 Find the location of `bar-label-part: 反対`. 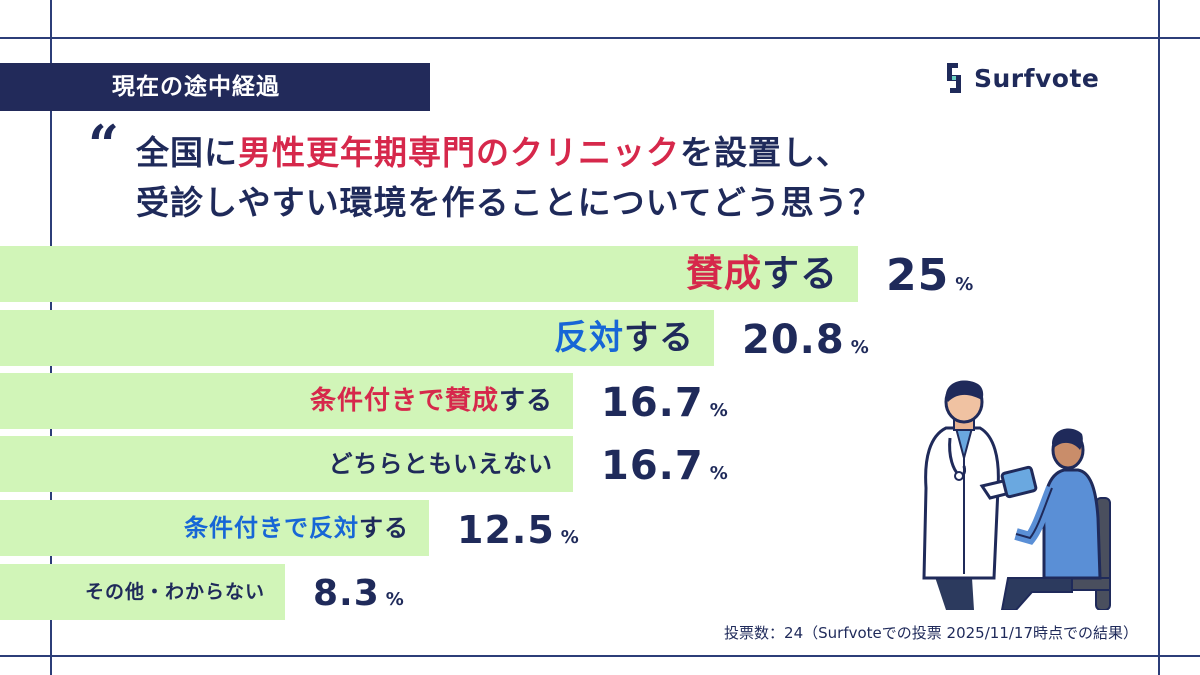

bar-label-part: 反対 is located at coordinates (589, 338).